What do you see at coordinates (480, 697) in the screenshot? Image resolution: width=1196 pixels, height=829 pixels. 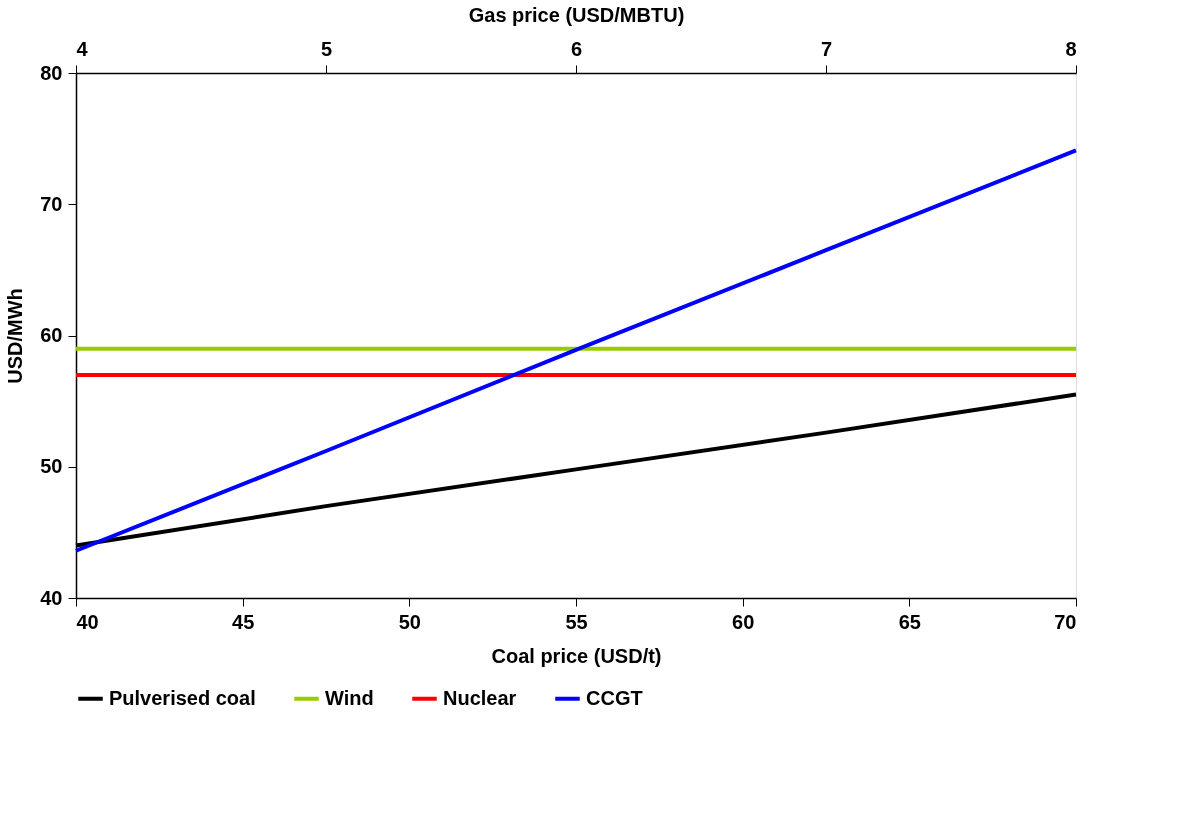 I see `legend-label: Nuclear` at bounding box center [480, 697].